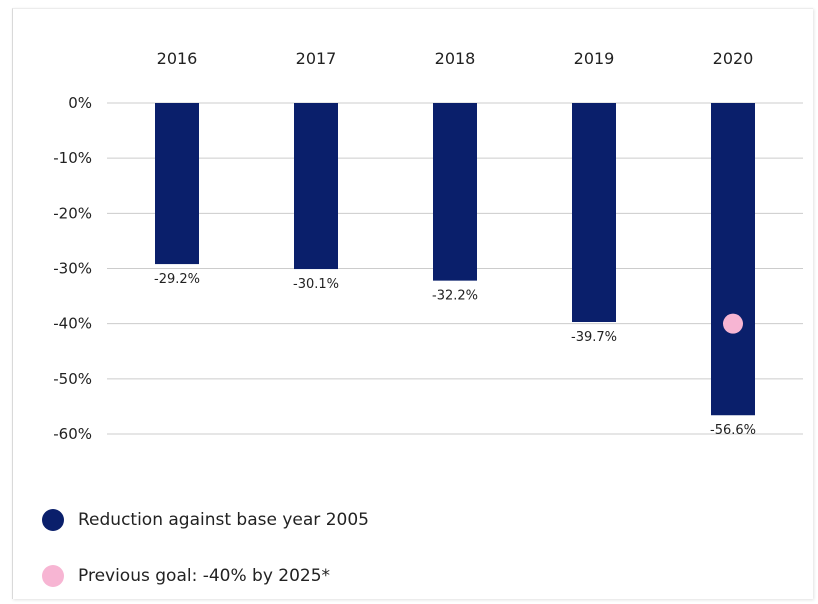 Image resolution: width=818 pixels, height=604 pixels. Describe the element at coordinates (53, 520) in the screenshot. I see `legend-swatch-reduction` at that location.